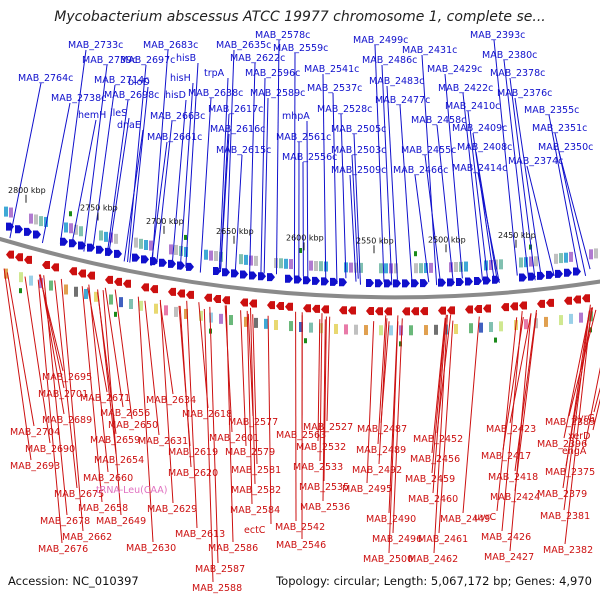  Describe the element at coordinates (147, 60) in the screenshot. I see `gene-label-top: MAB_2697c` at that location.